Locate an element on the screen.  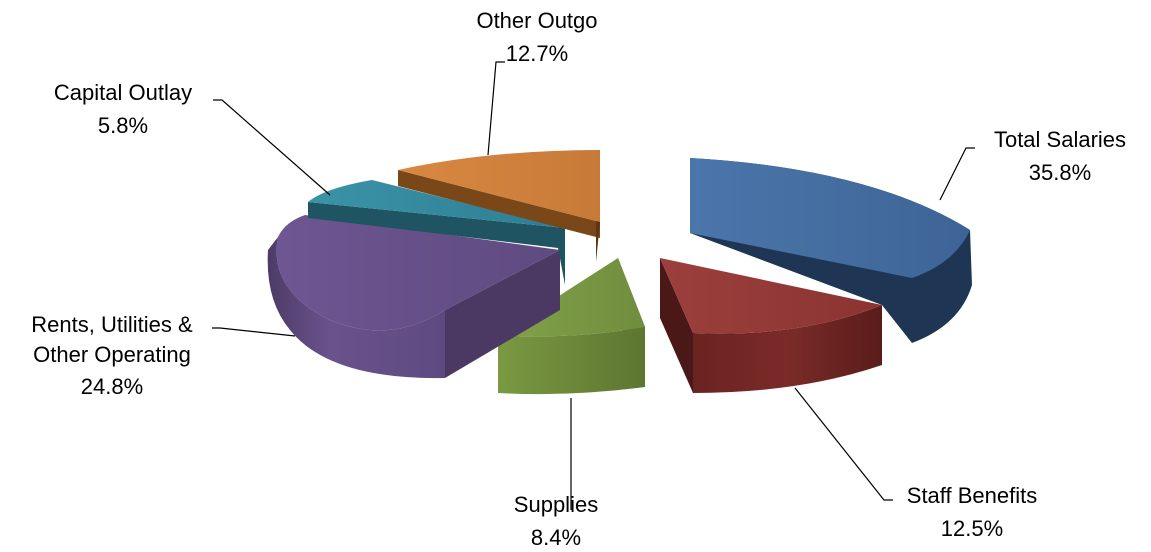
slice-staff-benefits-top is located at coordinates (771, 296).